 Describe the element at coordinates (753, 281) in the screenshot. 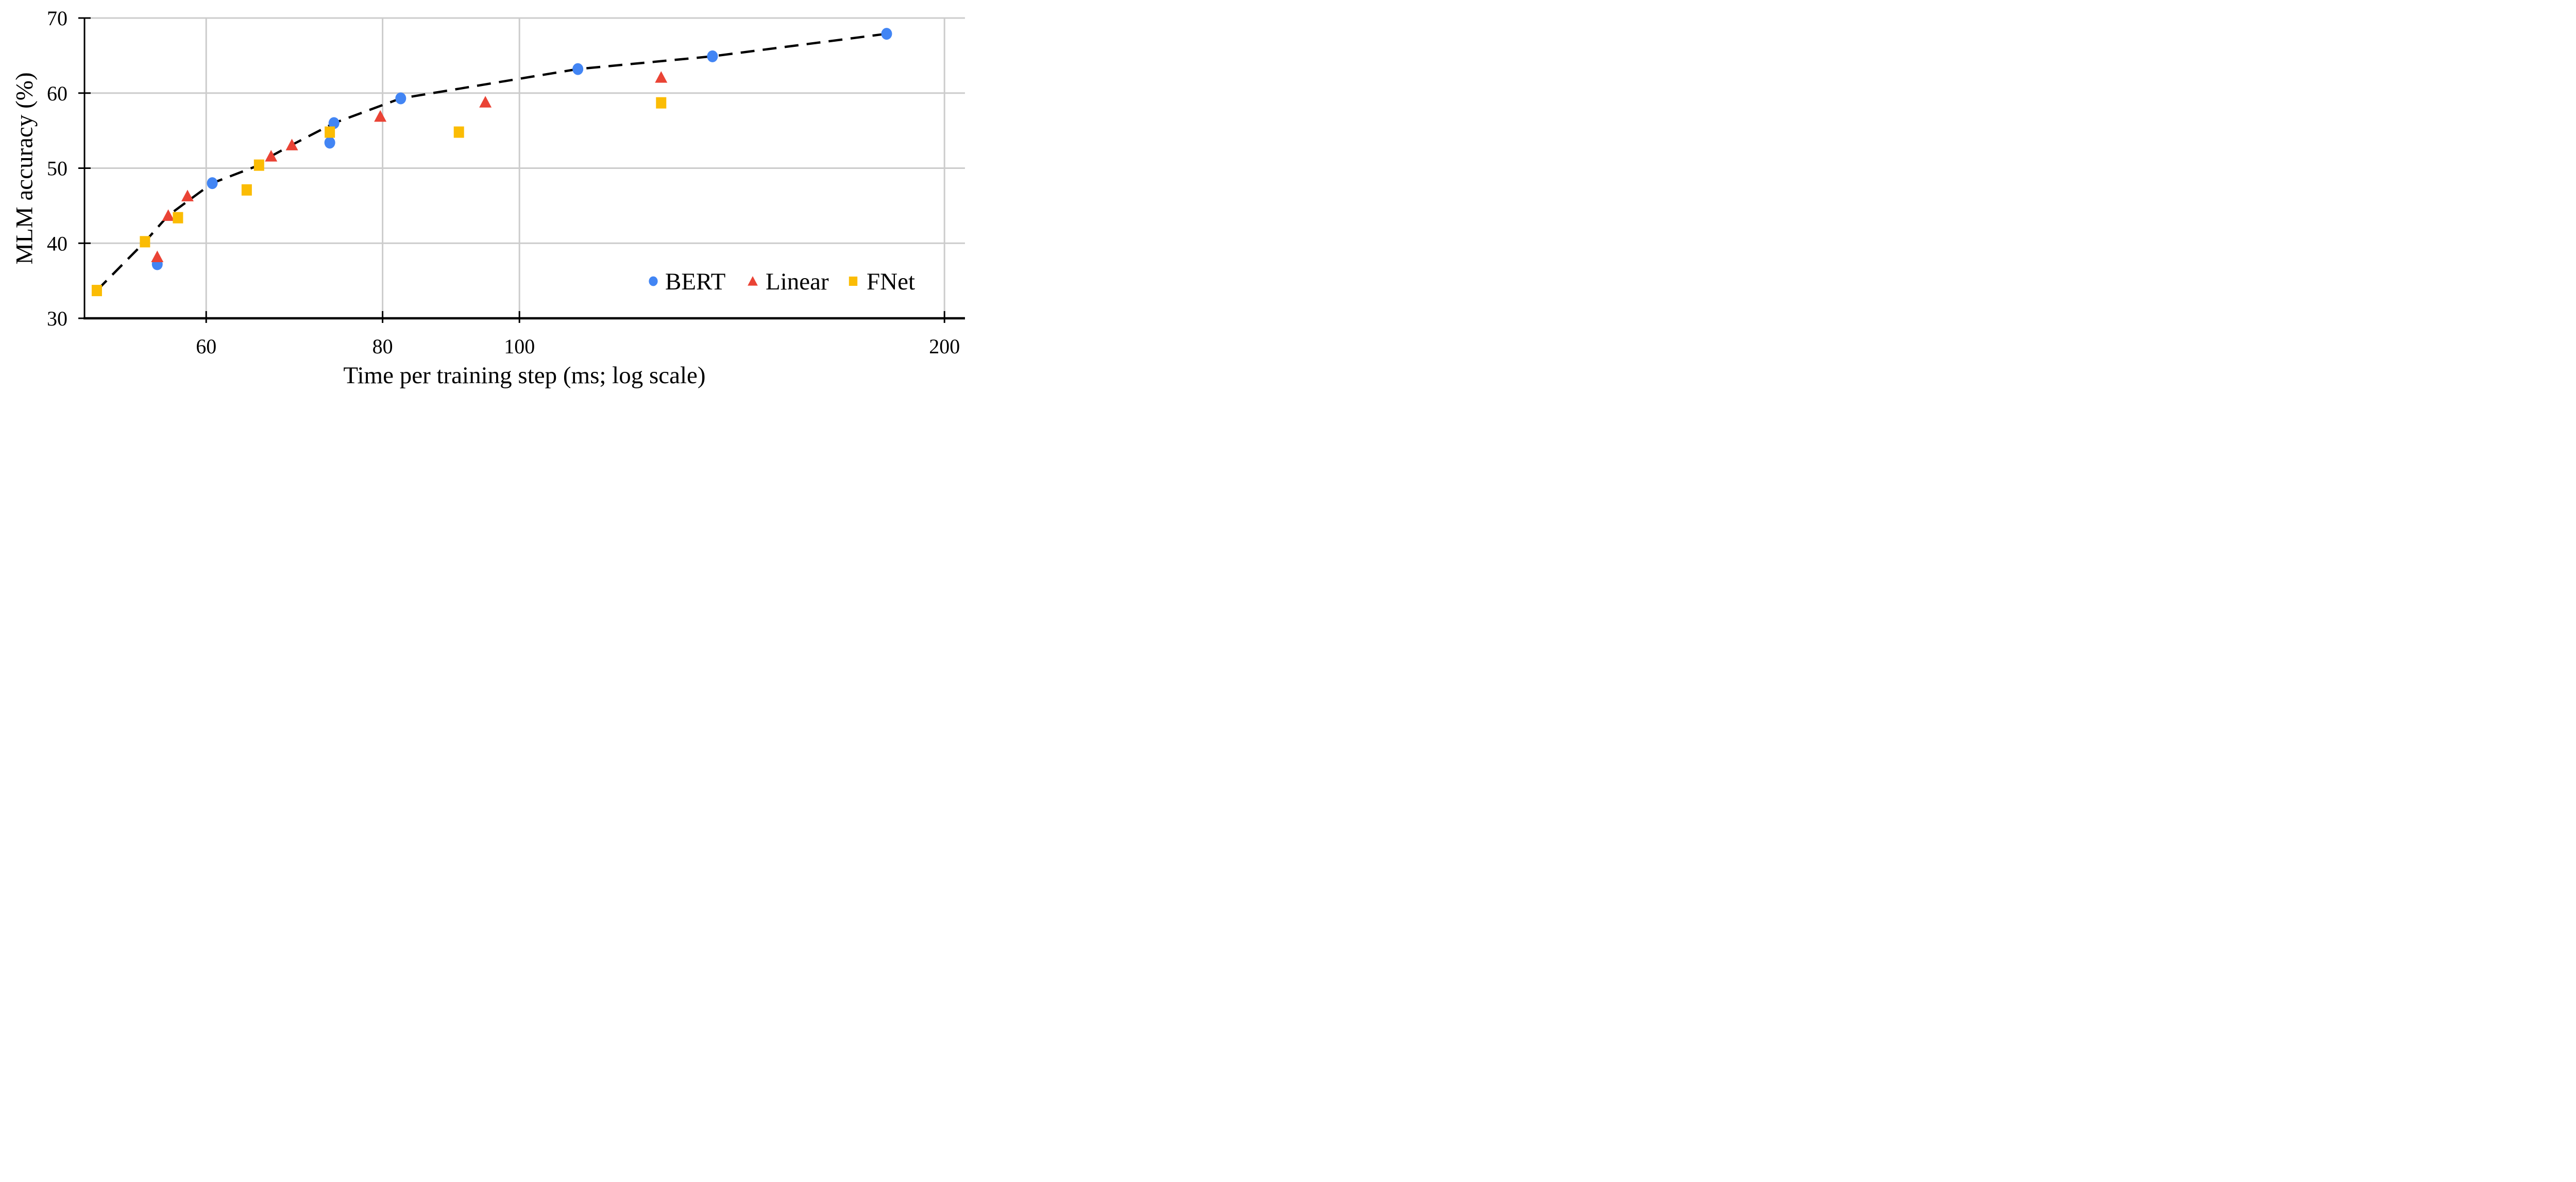

I see `legend-marker-linear` at that location.